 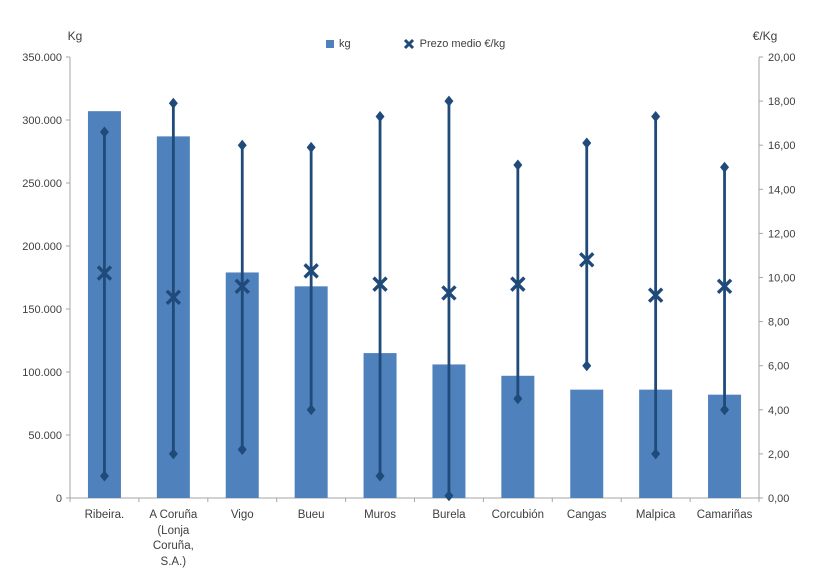 What do you see at coordinates (587, 443) in the screenshot?
I see `bar-kg` at bounding box center [587, 443].